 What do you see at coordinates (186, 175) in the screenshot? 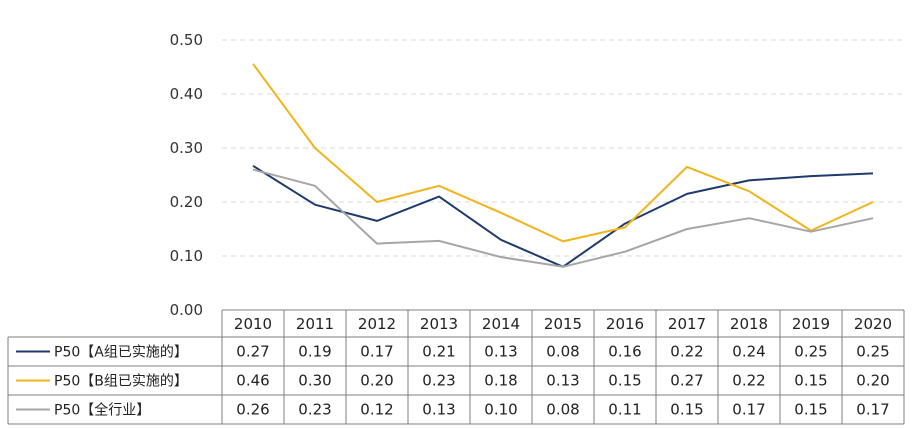
I see `y-axis-ticks: 0.00 0.10 0.20 0.30 0.40 0.50` at bounding box center [186, 175].